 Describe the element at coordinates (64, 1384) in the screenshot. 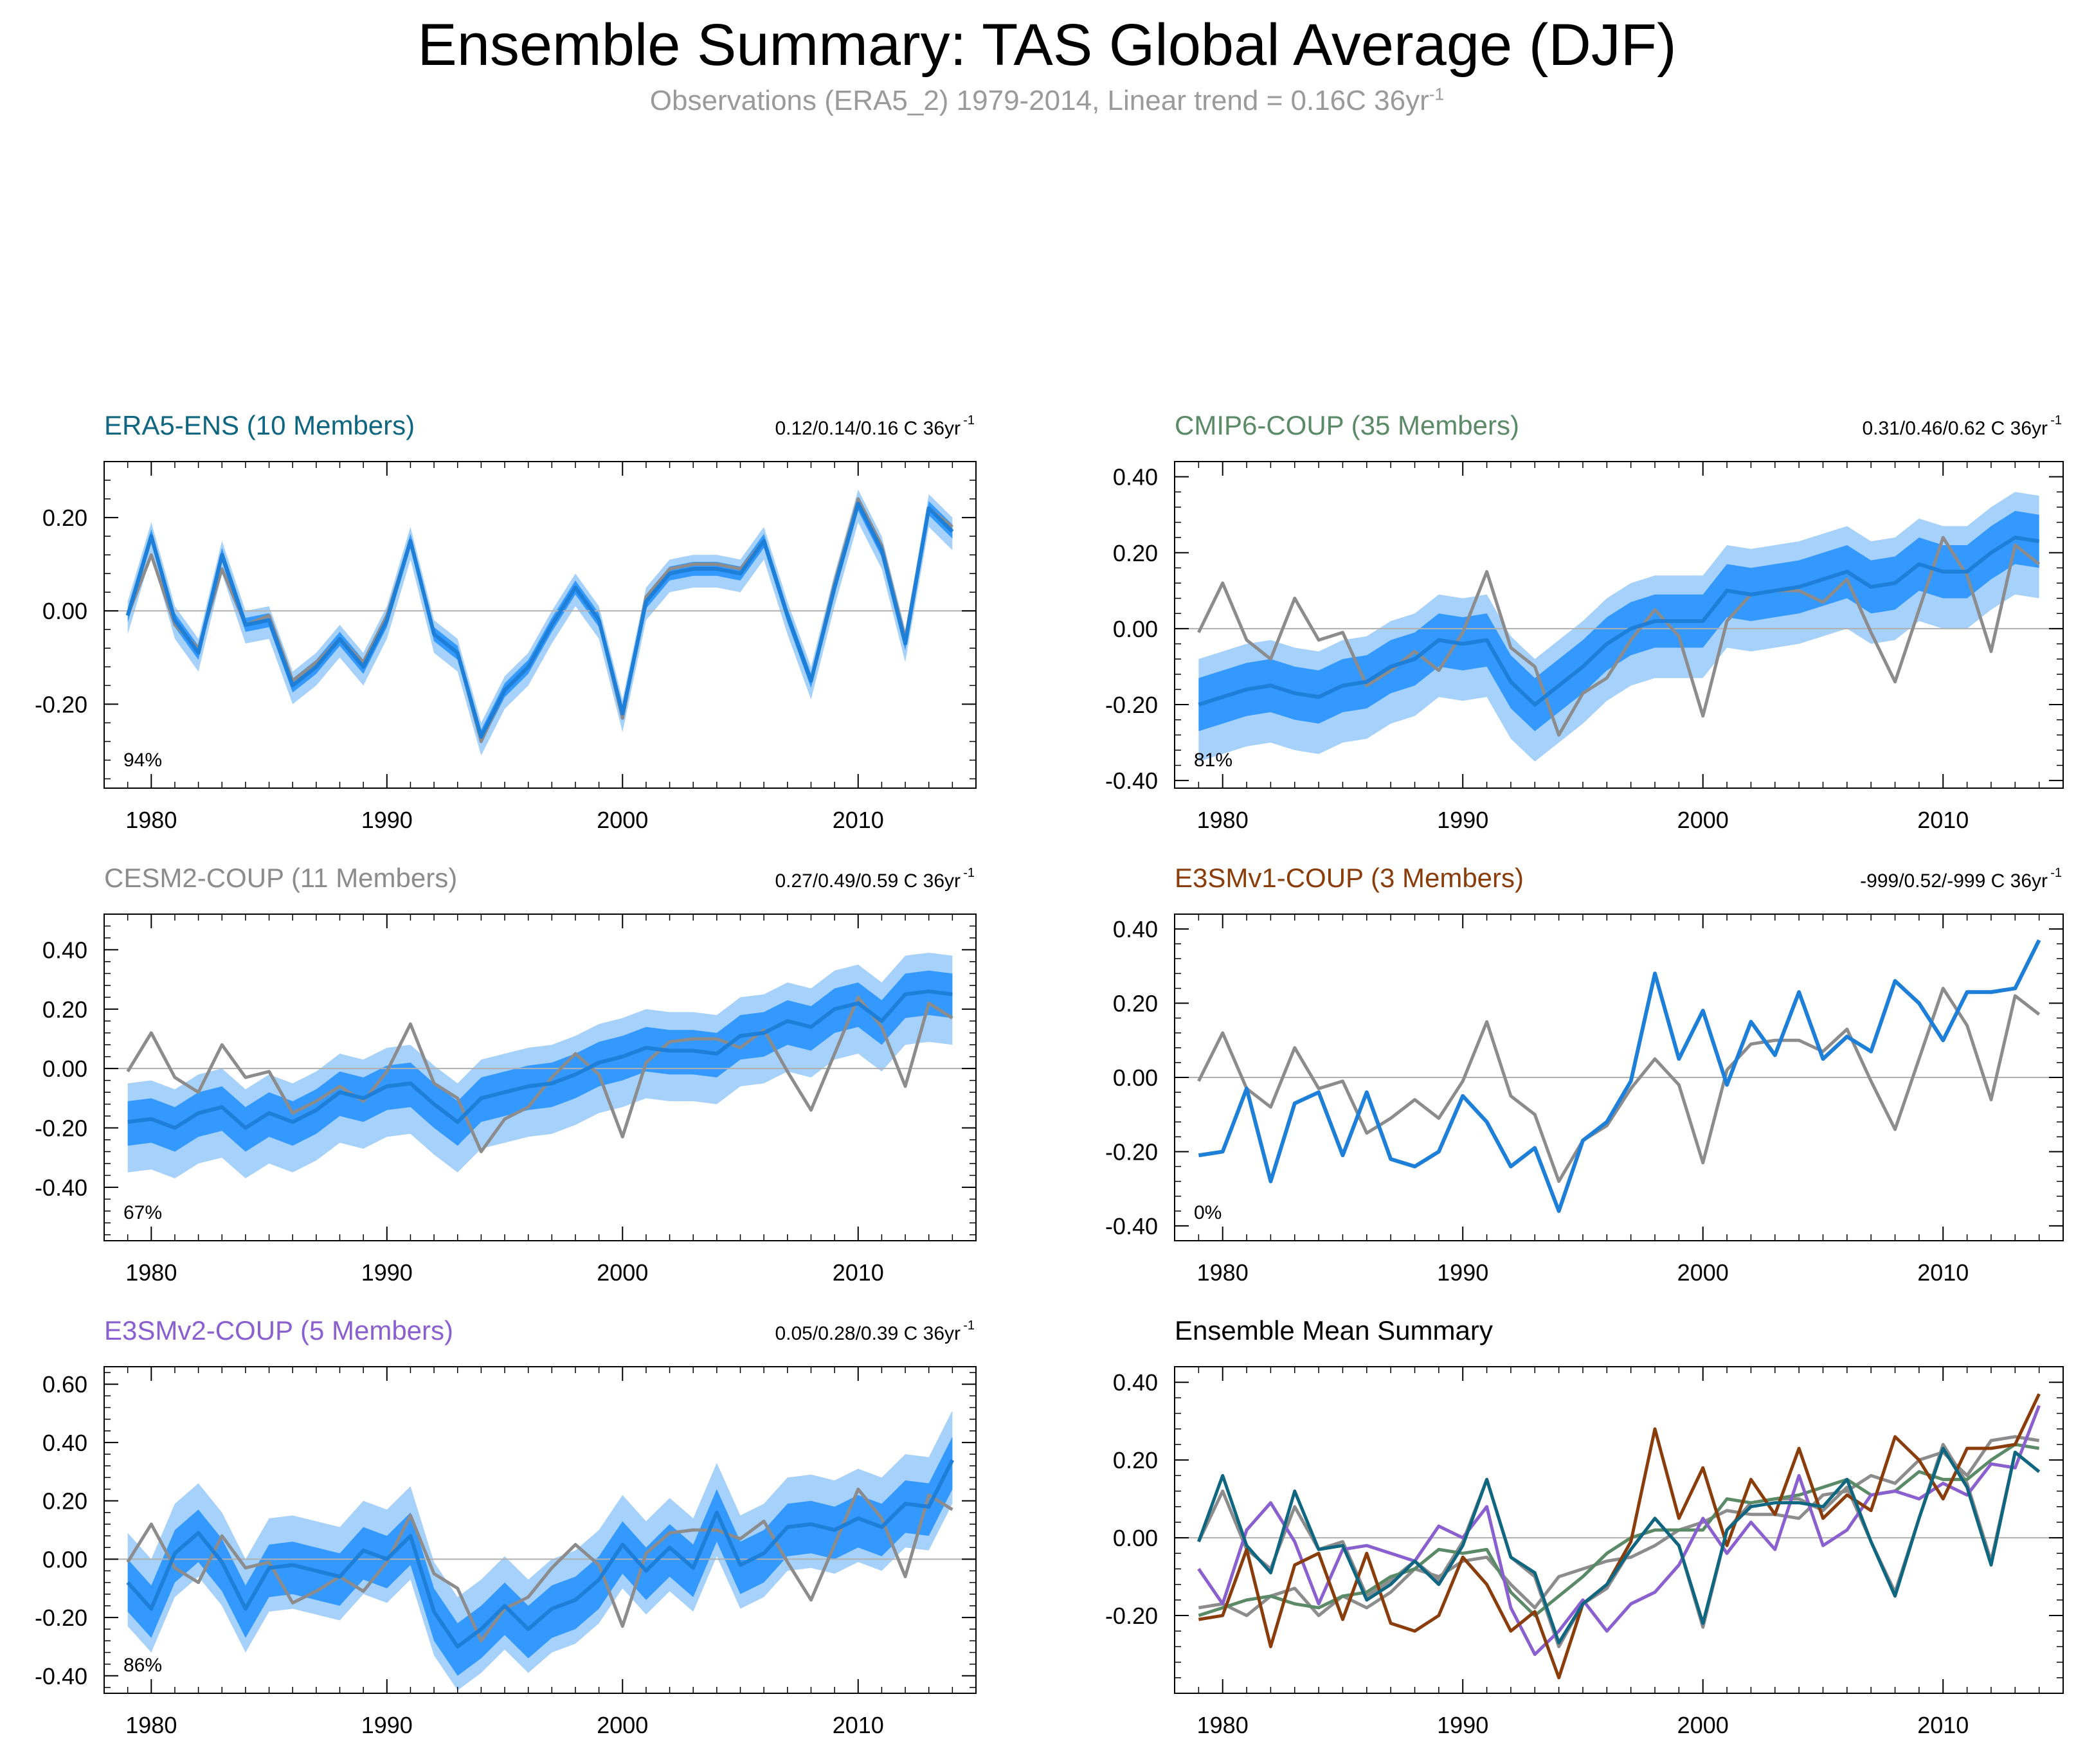

I see `ytick-label: 0.60` at that location.